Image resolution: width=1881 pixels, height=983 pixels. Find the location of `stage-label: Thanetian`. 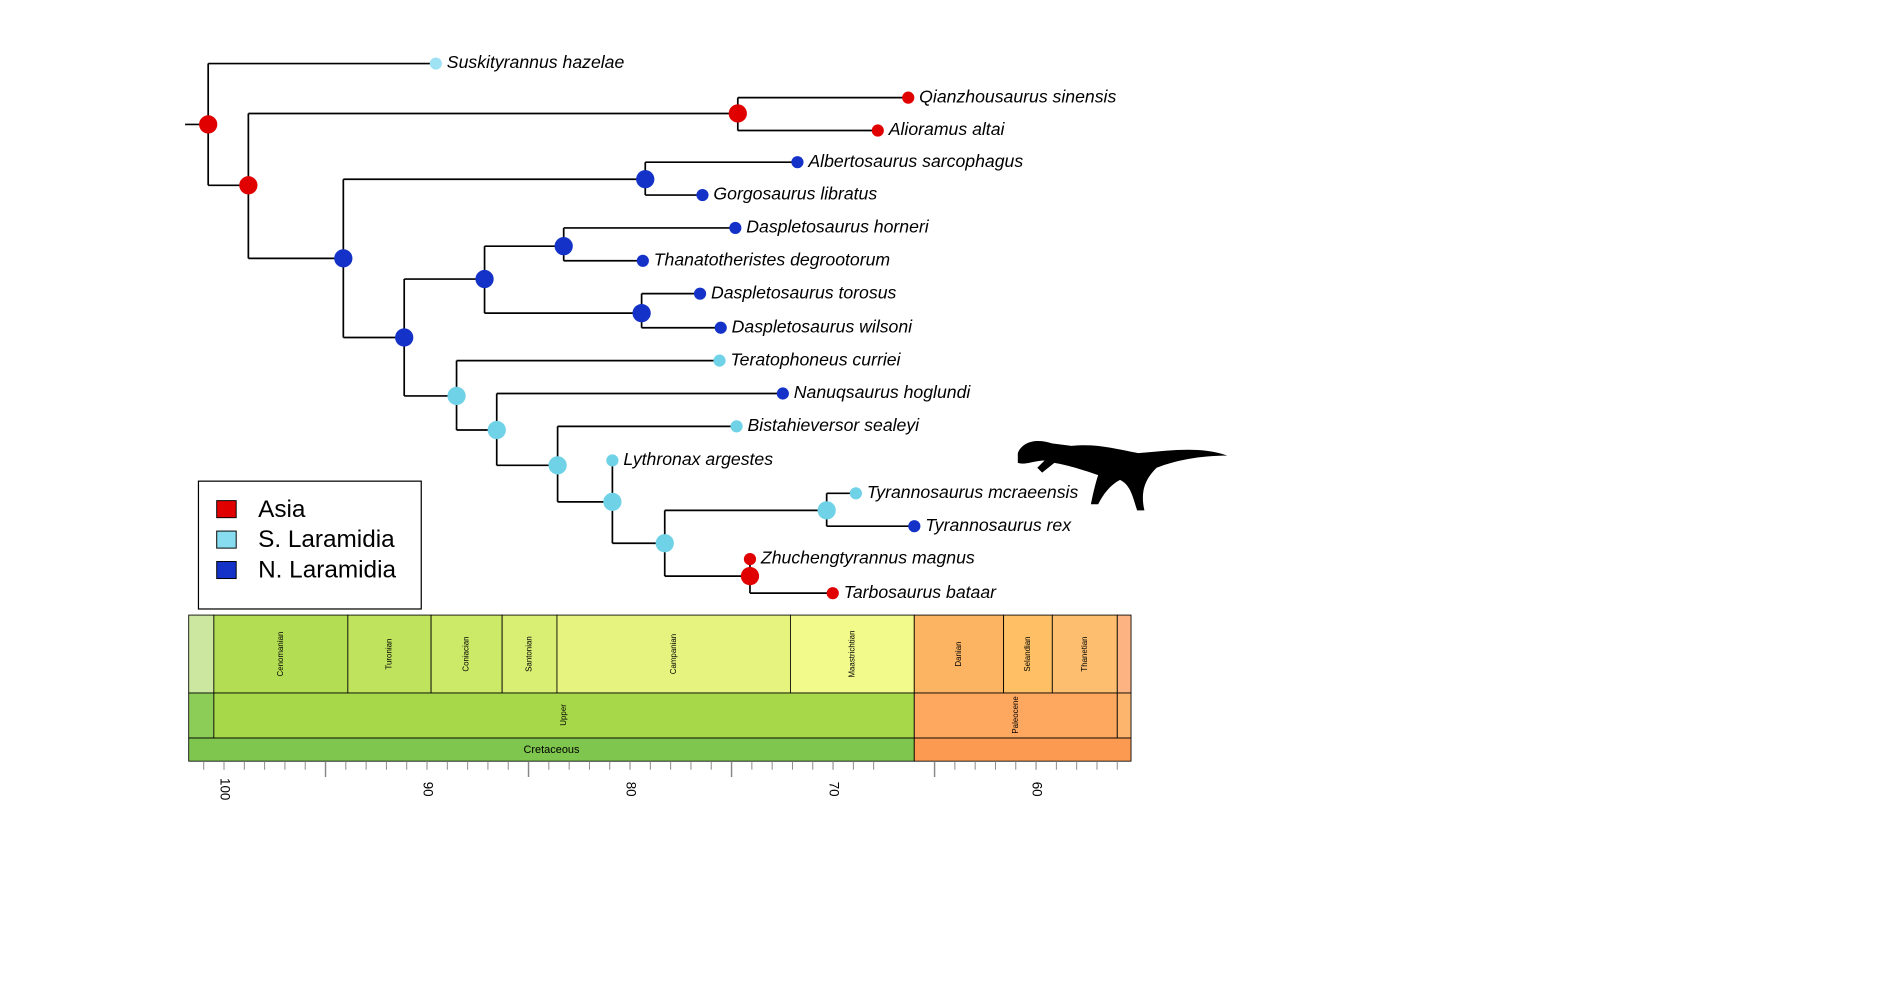

stage-label: Thanetian is located at coordinates (1084, 653).